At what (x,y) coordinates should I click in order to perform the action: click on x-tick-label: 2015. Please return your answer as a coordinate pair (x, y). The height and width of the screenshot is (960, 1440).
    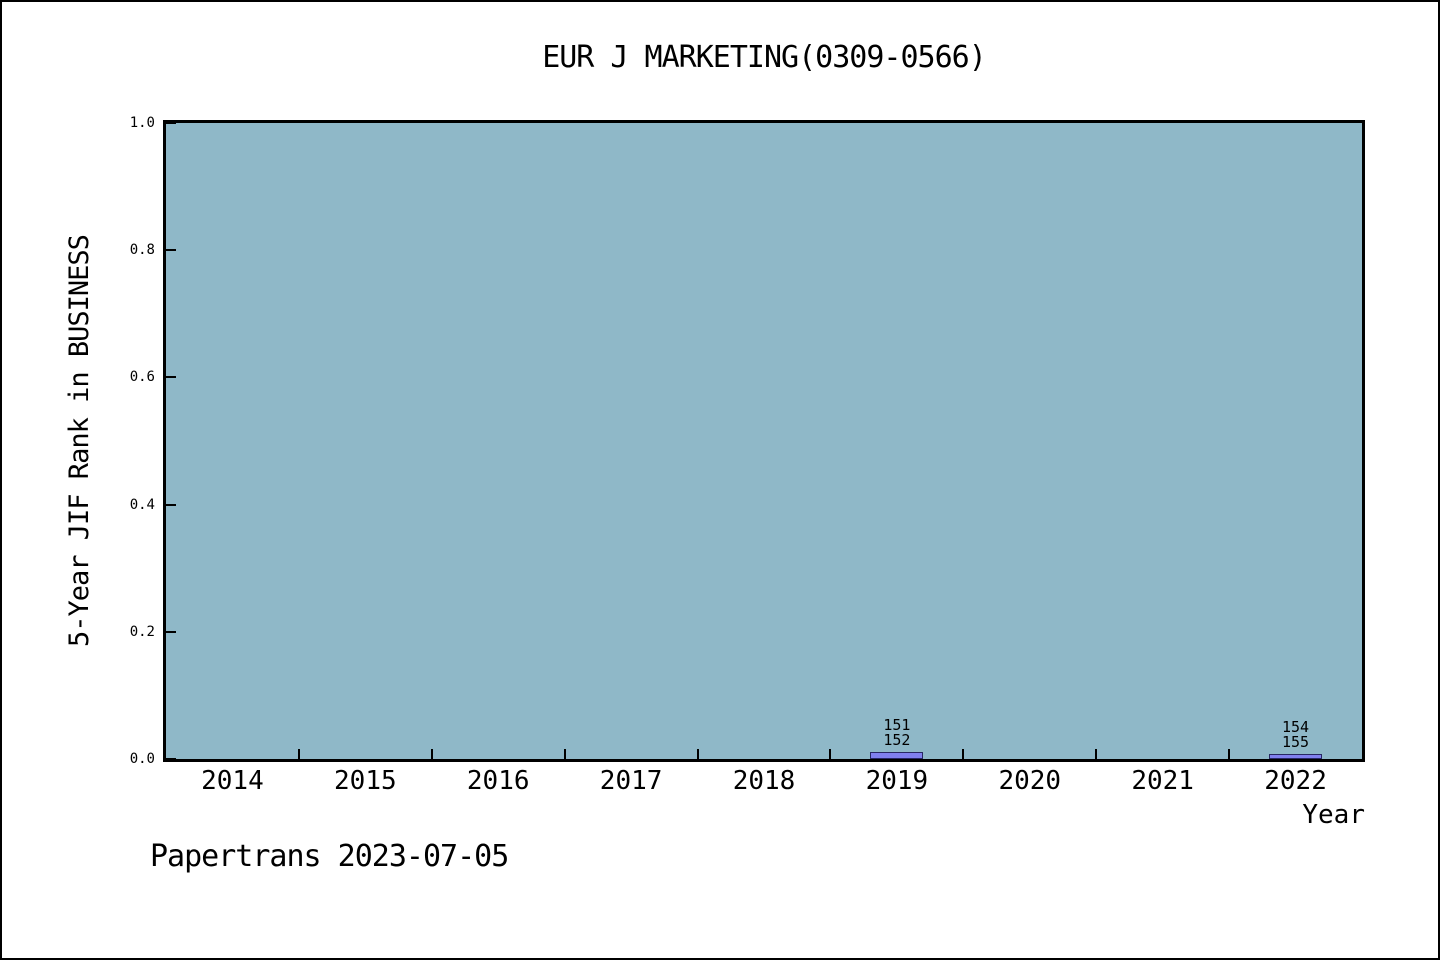
    Looking at the image, I should click on (365, 781).